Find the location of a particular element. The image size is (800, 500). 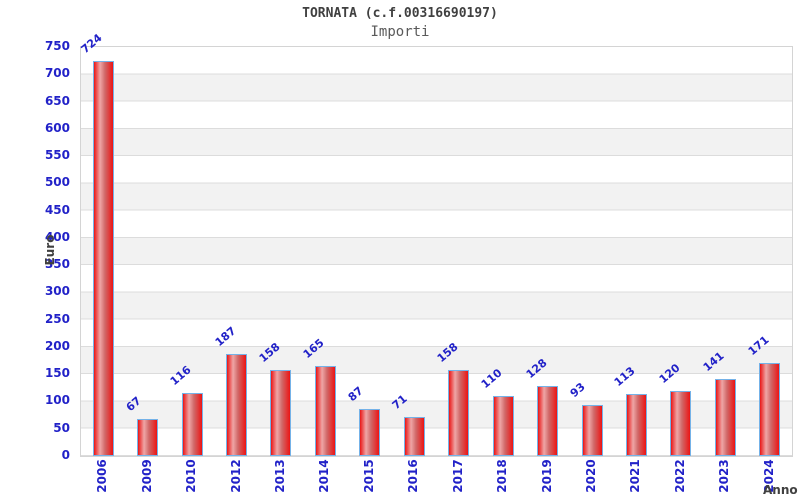

x-axis-title: Anno is located at coordinates (780, 490).